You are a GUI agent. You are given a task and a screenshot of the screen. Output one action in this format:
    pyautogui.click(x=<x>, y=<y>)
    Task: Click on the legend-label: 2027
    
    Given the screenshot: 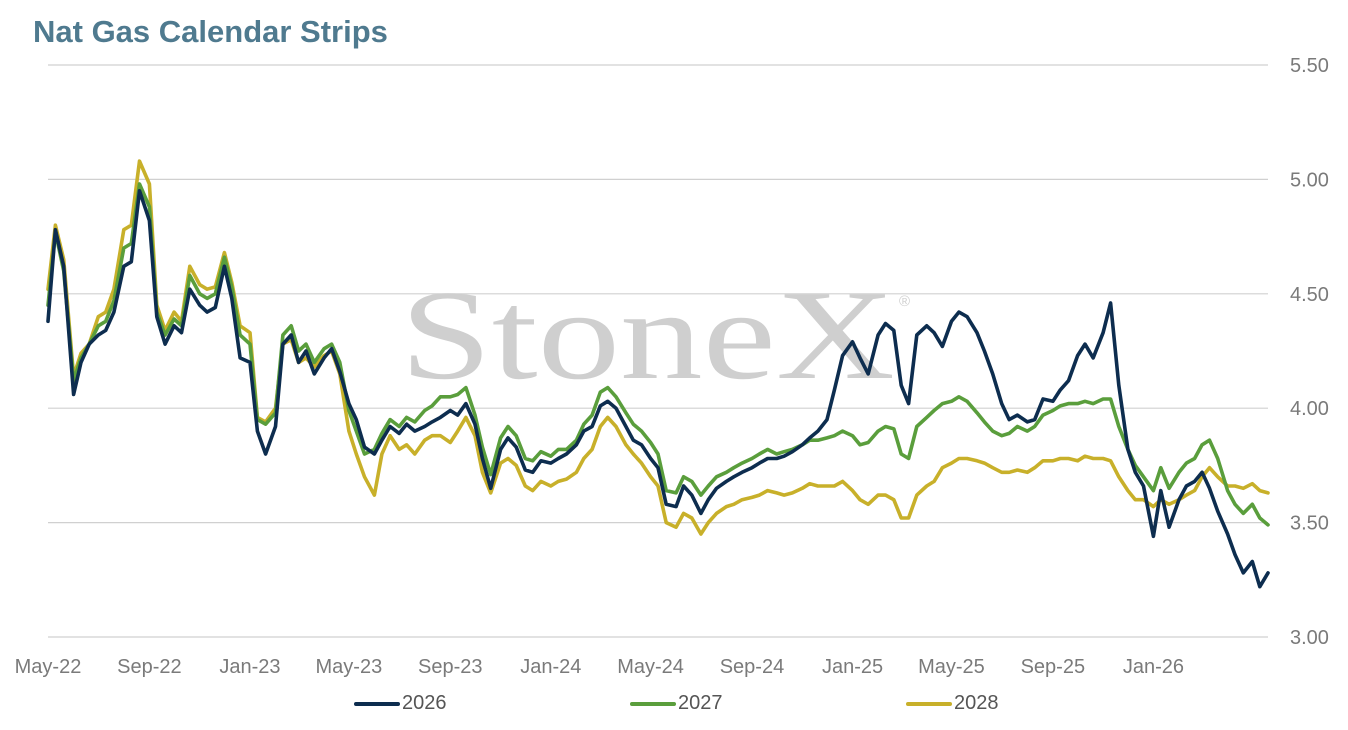 What is the action you would take?
    pyautogui.click(x=700, y=703)
    